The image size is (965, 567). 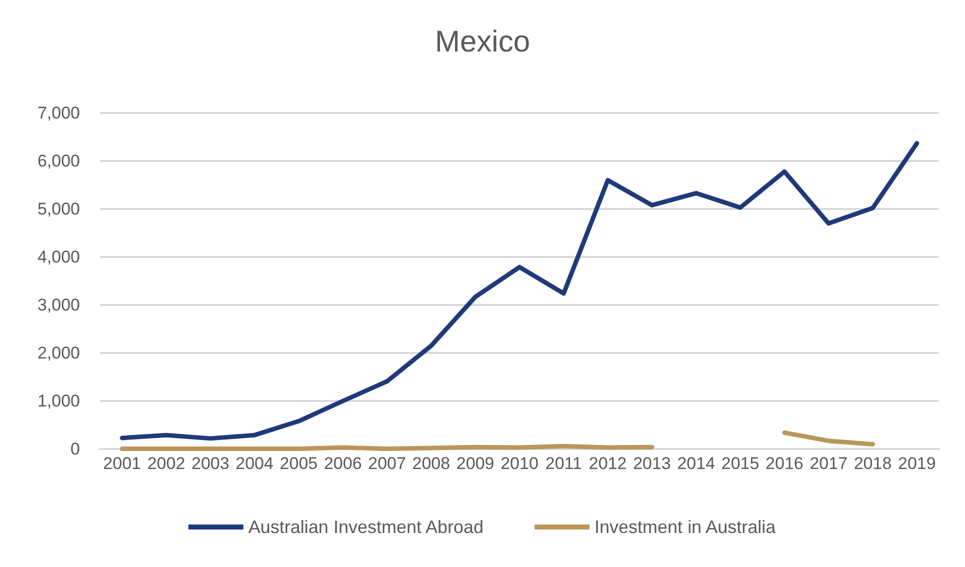 I want to click on x-tick-label: 2011, so click(x=563, y=463).